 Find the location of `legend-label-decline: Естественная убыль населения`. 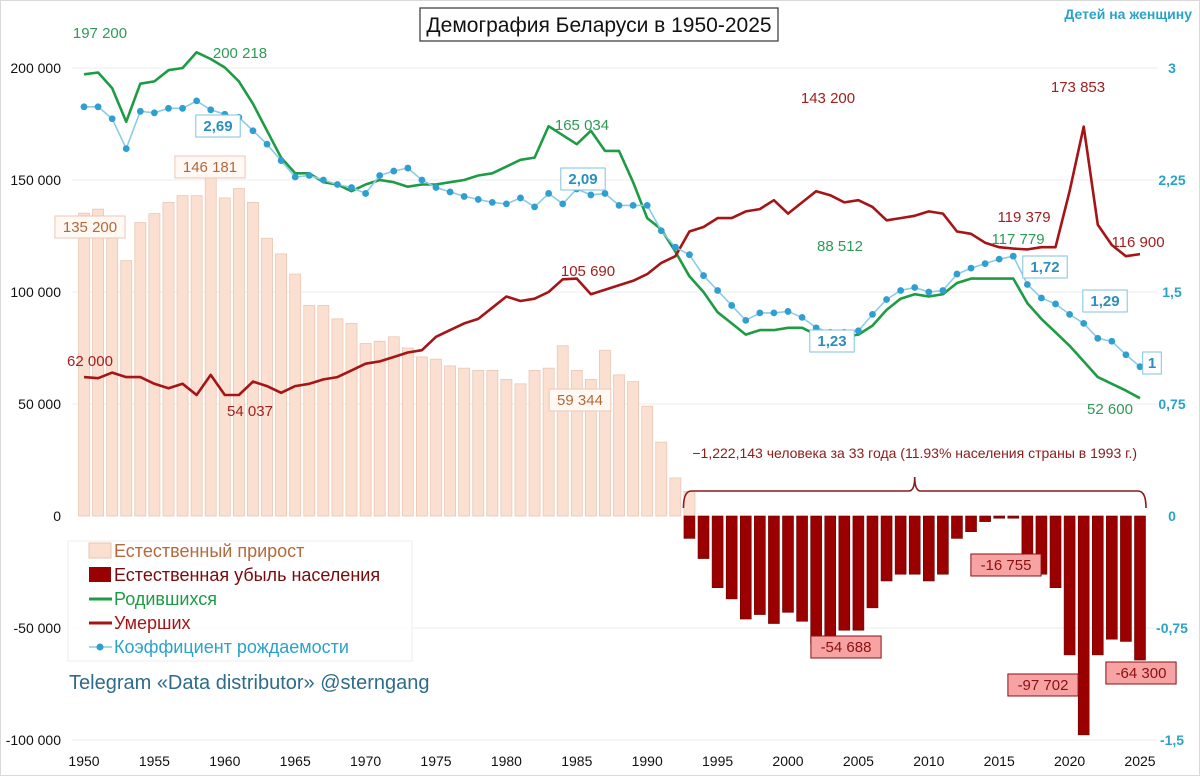

legend-label-decline: Естественная убыль населения is located at coordinates (247, 575).